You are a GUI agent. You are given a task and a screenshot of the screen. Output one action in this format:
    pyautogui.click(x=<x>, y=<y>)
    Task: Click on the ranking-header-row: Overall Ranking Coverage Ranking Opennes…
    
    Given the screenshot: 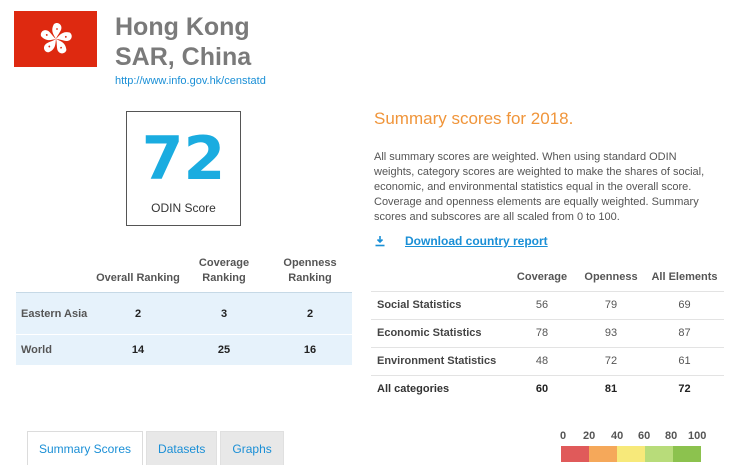 What is the action you would take?
    pyautogui.click(x=184, y=273)
    